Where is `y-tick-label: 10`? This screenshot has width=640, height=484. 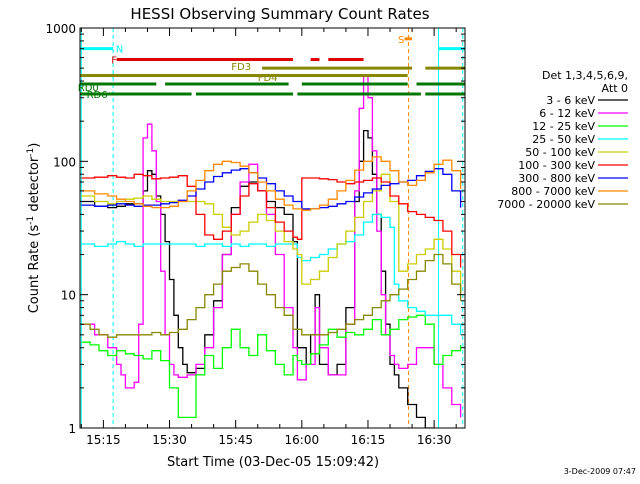
y-tick-label: 10 is located at coordinates (68, 296).